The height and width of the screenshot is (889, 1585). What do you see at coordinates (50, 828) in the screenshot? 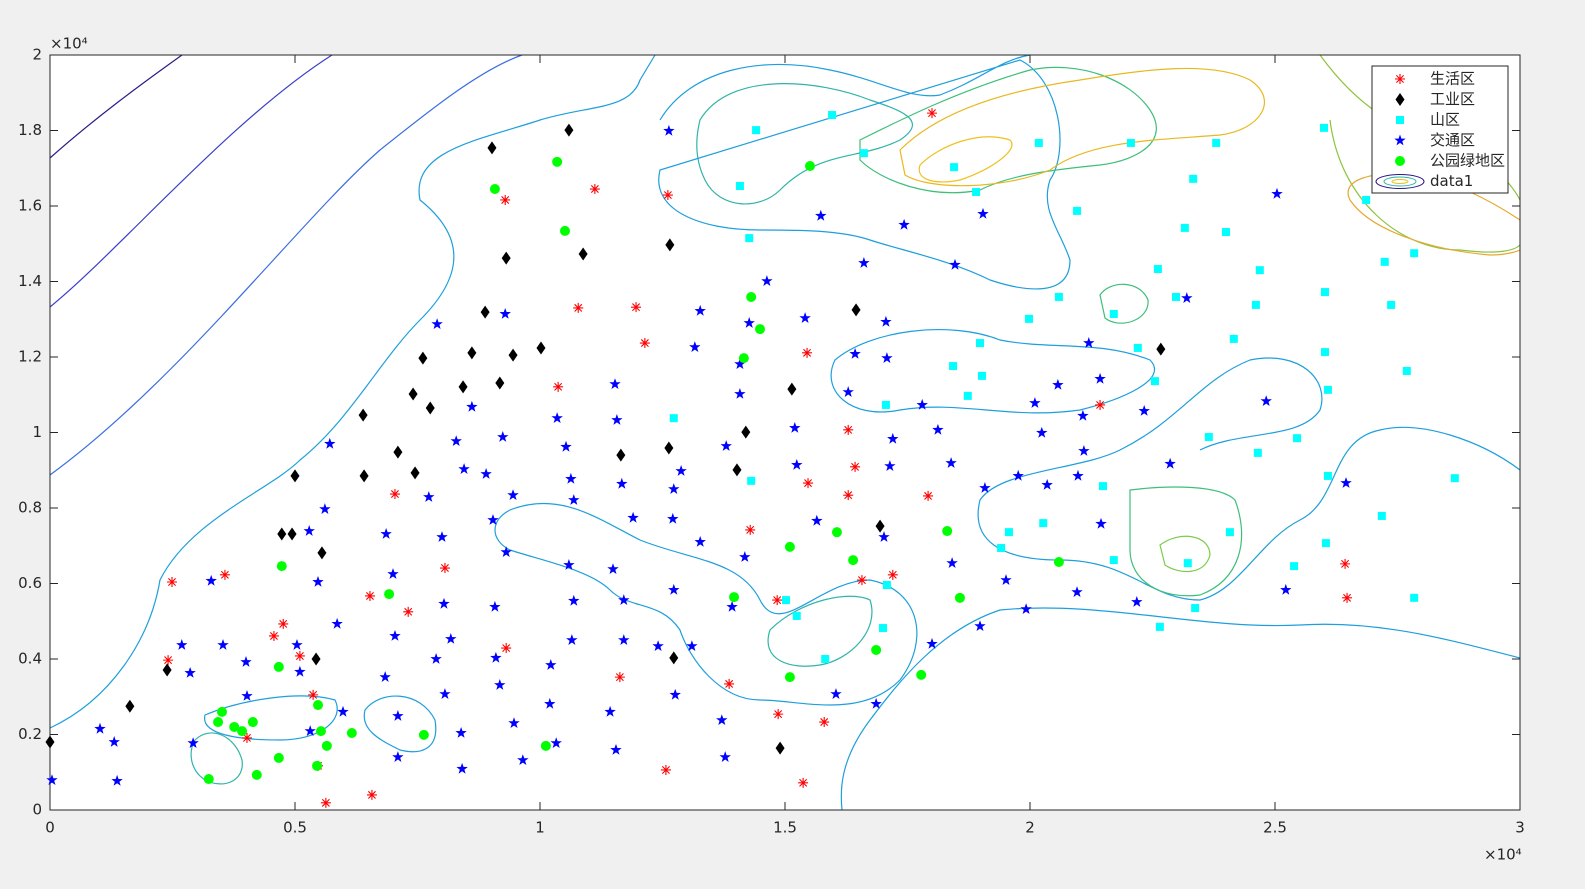
I see `x-tick-label: 0` at bounding box center [50, 828].